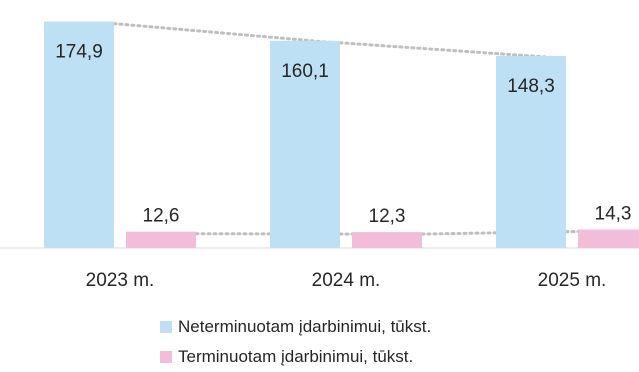 This screenshot has width=639, height=372. Describe the element at coordinates (346, 280) in the screenshot. I see `x-tick-label-2024-m: 2024 m.` at that location.